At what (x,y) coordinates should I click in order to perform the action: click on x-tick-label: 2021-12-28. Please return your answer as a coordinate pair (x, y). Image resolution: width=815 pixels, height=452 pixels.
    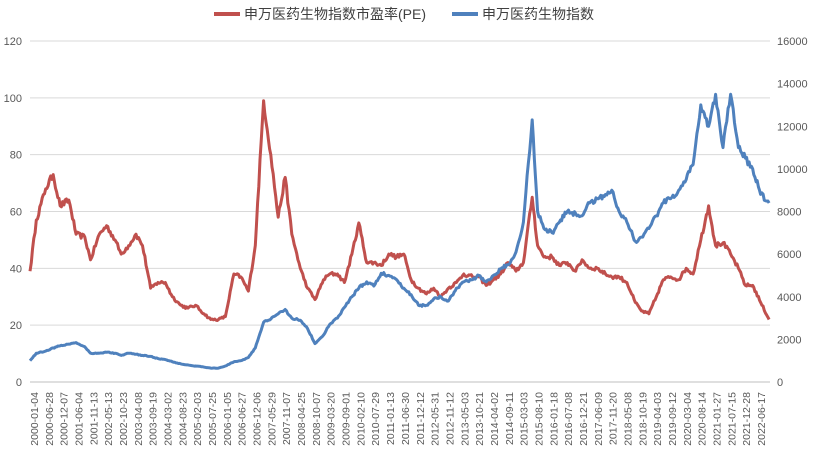
    Looking at the image, I should click on (747, 419).